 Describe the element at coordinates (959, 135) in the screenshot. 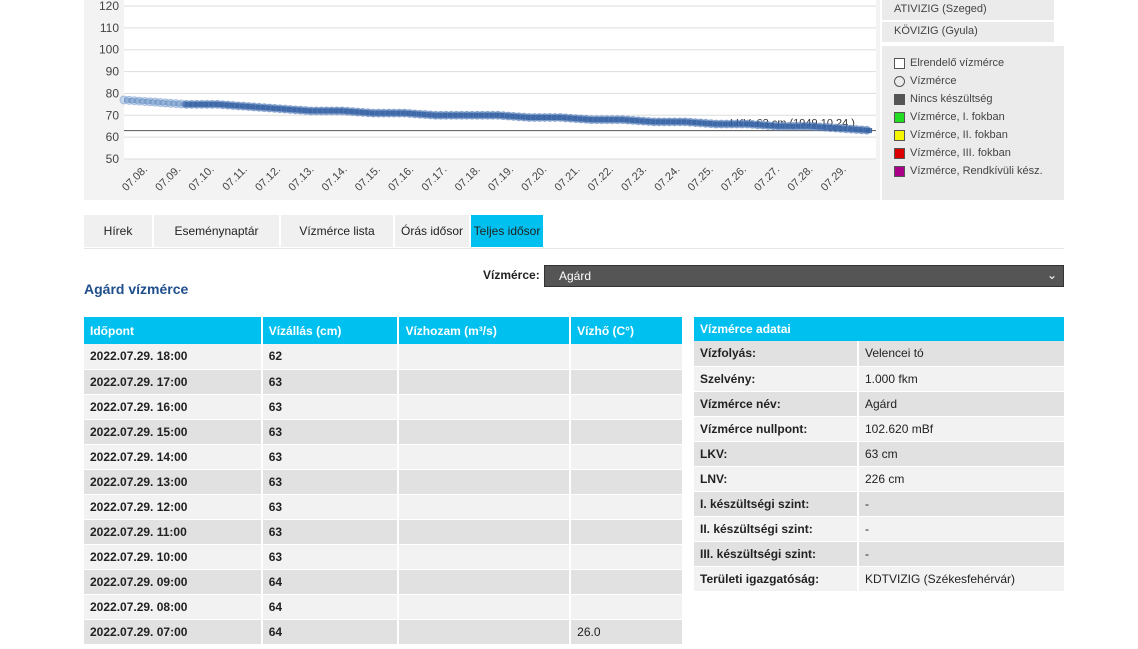

I see `legend-label: Vízmérce, II. fokban` at that location.